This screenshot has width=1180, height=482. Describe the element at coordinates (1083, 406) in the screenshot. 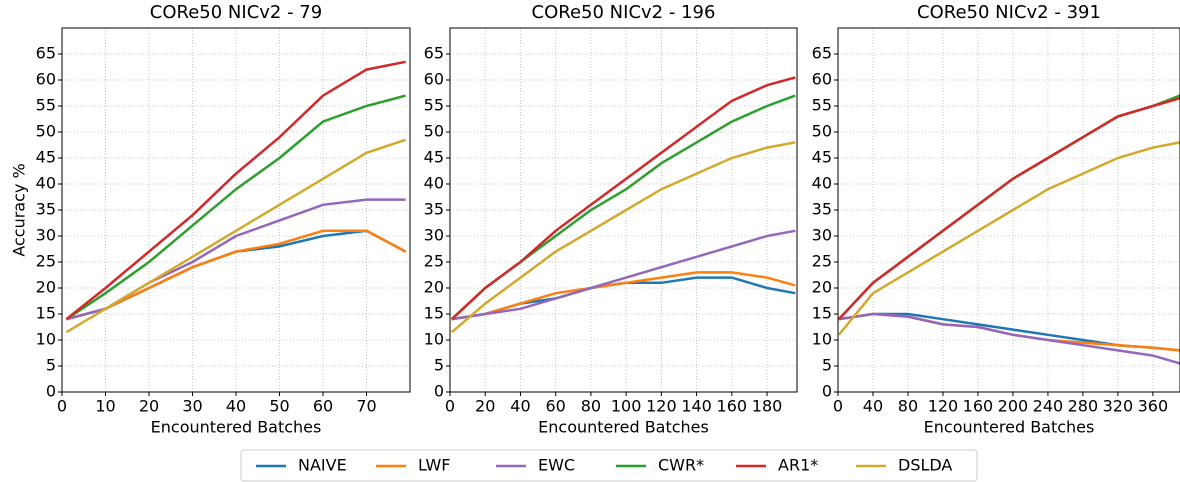

I see `x-tick-label: 280` at that location.